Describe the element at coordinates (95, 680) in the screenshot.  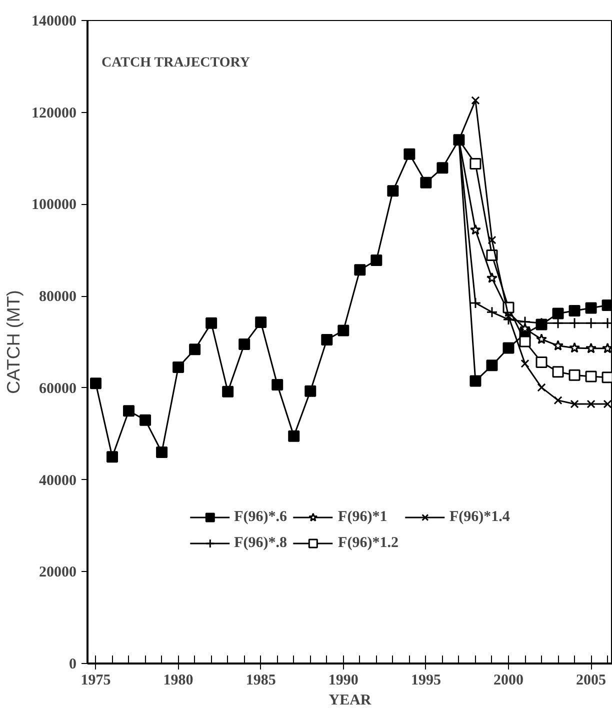
I see `x-tick-label: 1975` at that location.